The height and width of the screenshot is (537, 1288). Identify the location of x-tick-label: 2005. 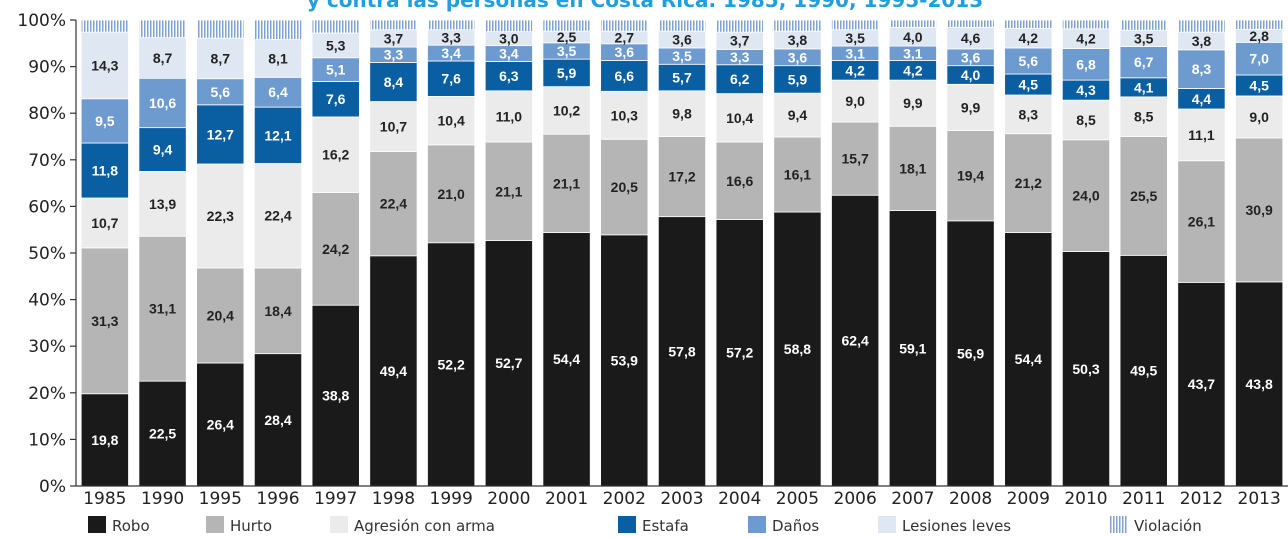
(797, 499).